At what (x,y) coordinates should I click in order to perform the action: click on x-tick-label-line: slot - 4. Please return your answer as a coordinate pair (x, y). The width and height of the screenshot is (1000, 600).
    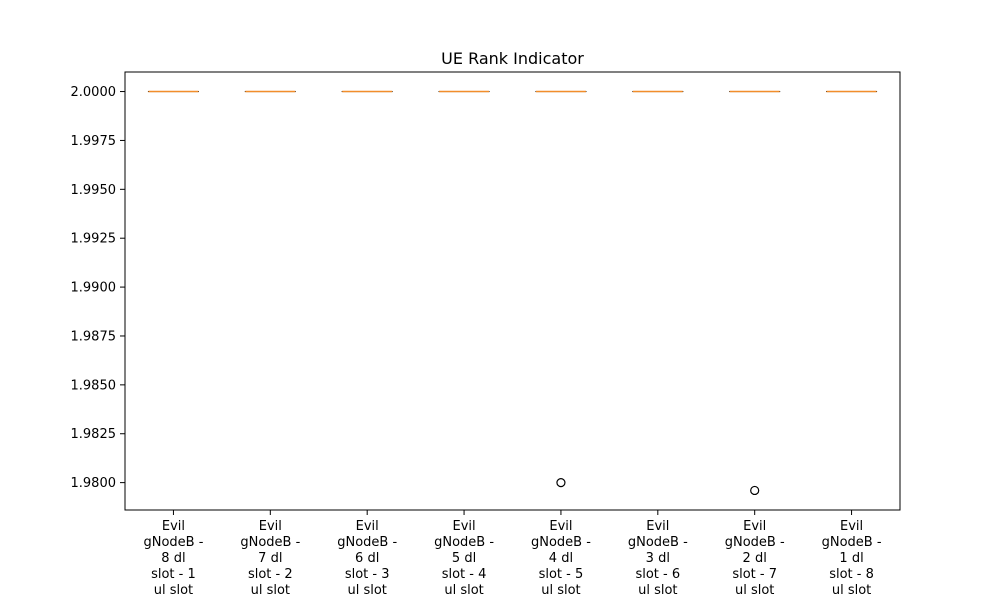
    Looking at the image, I should click on (464, 574).